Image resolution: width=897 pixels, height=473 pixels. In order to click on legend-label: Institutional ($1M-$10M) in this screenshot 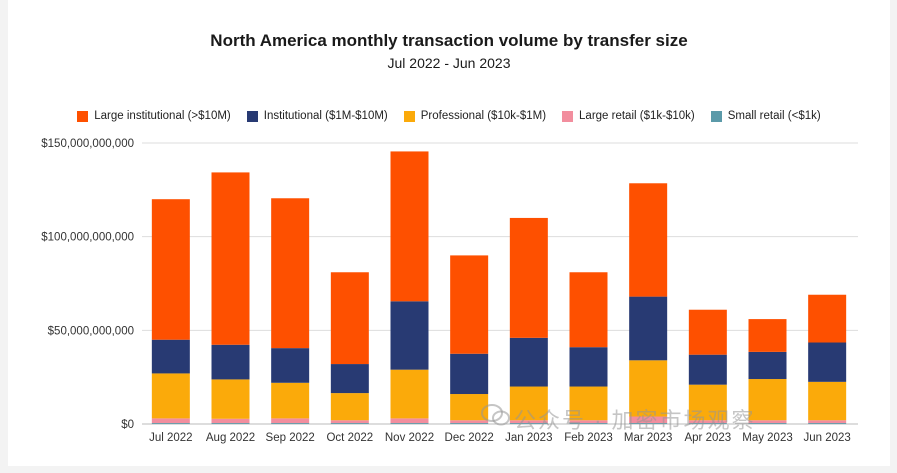, I will do `click(325, 116)`.